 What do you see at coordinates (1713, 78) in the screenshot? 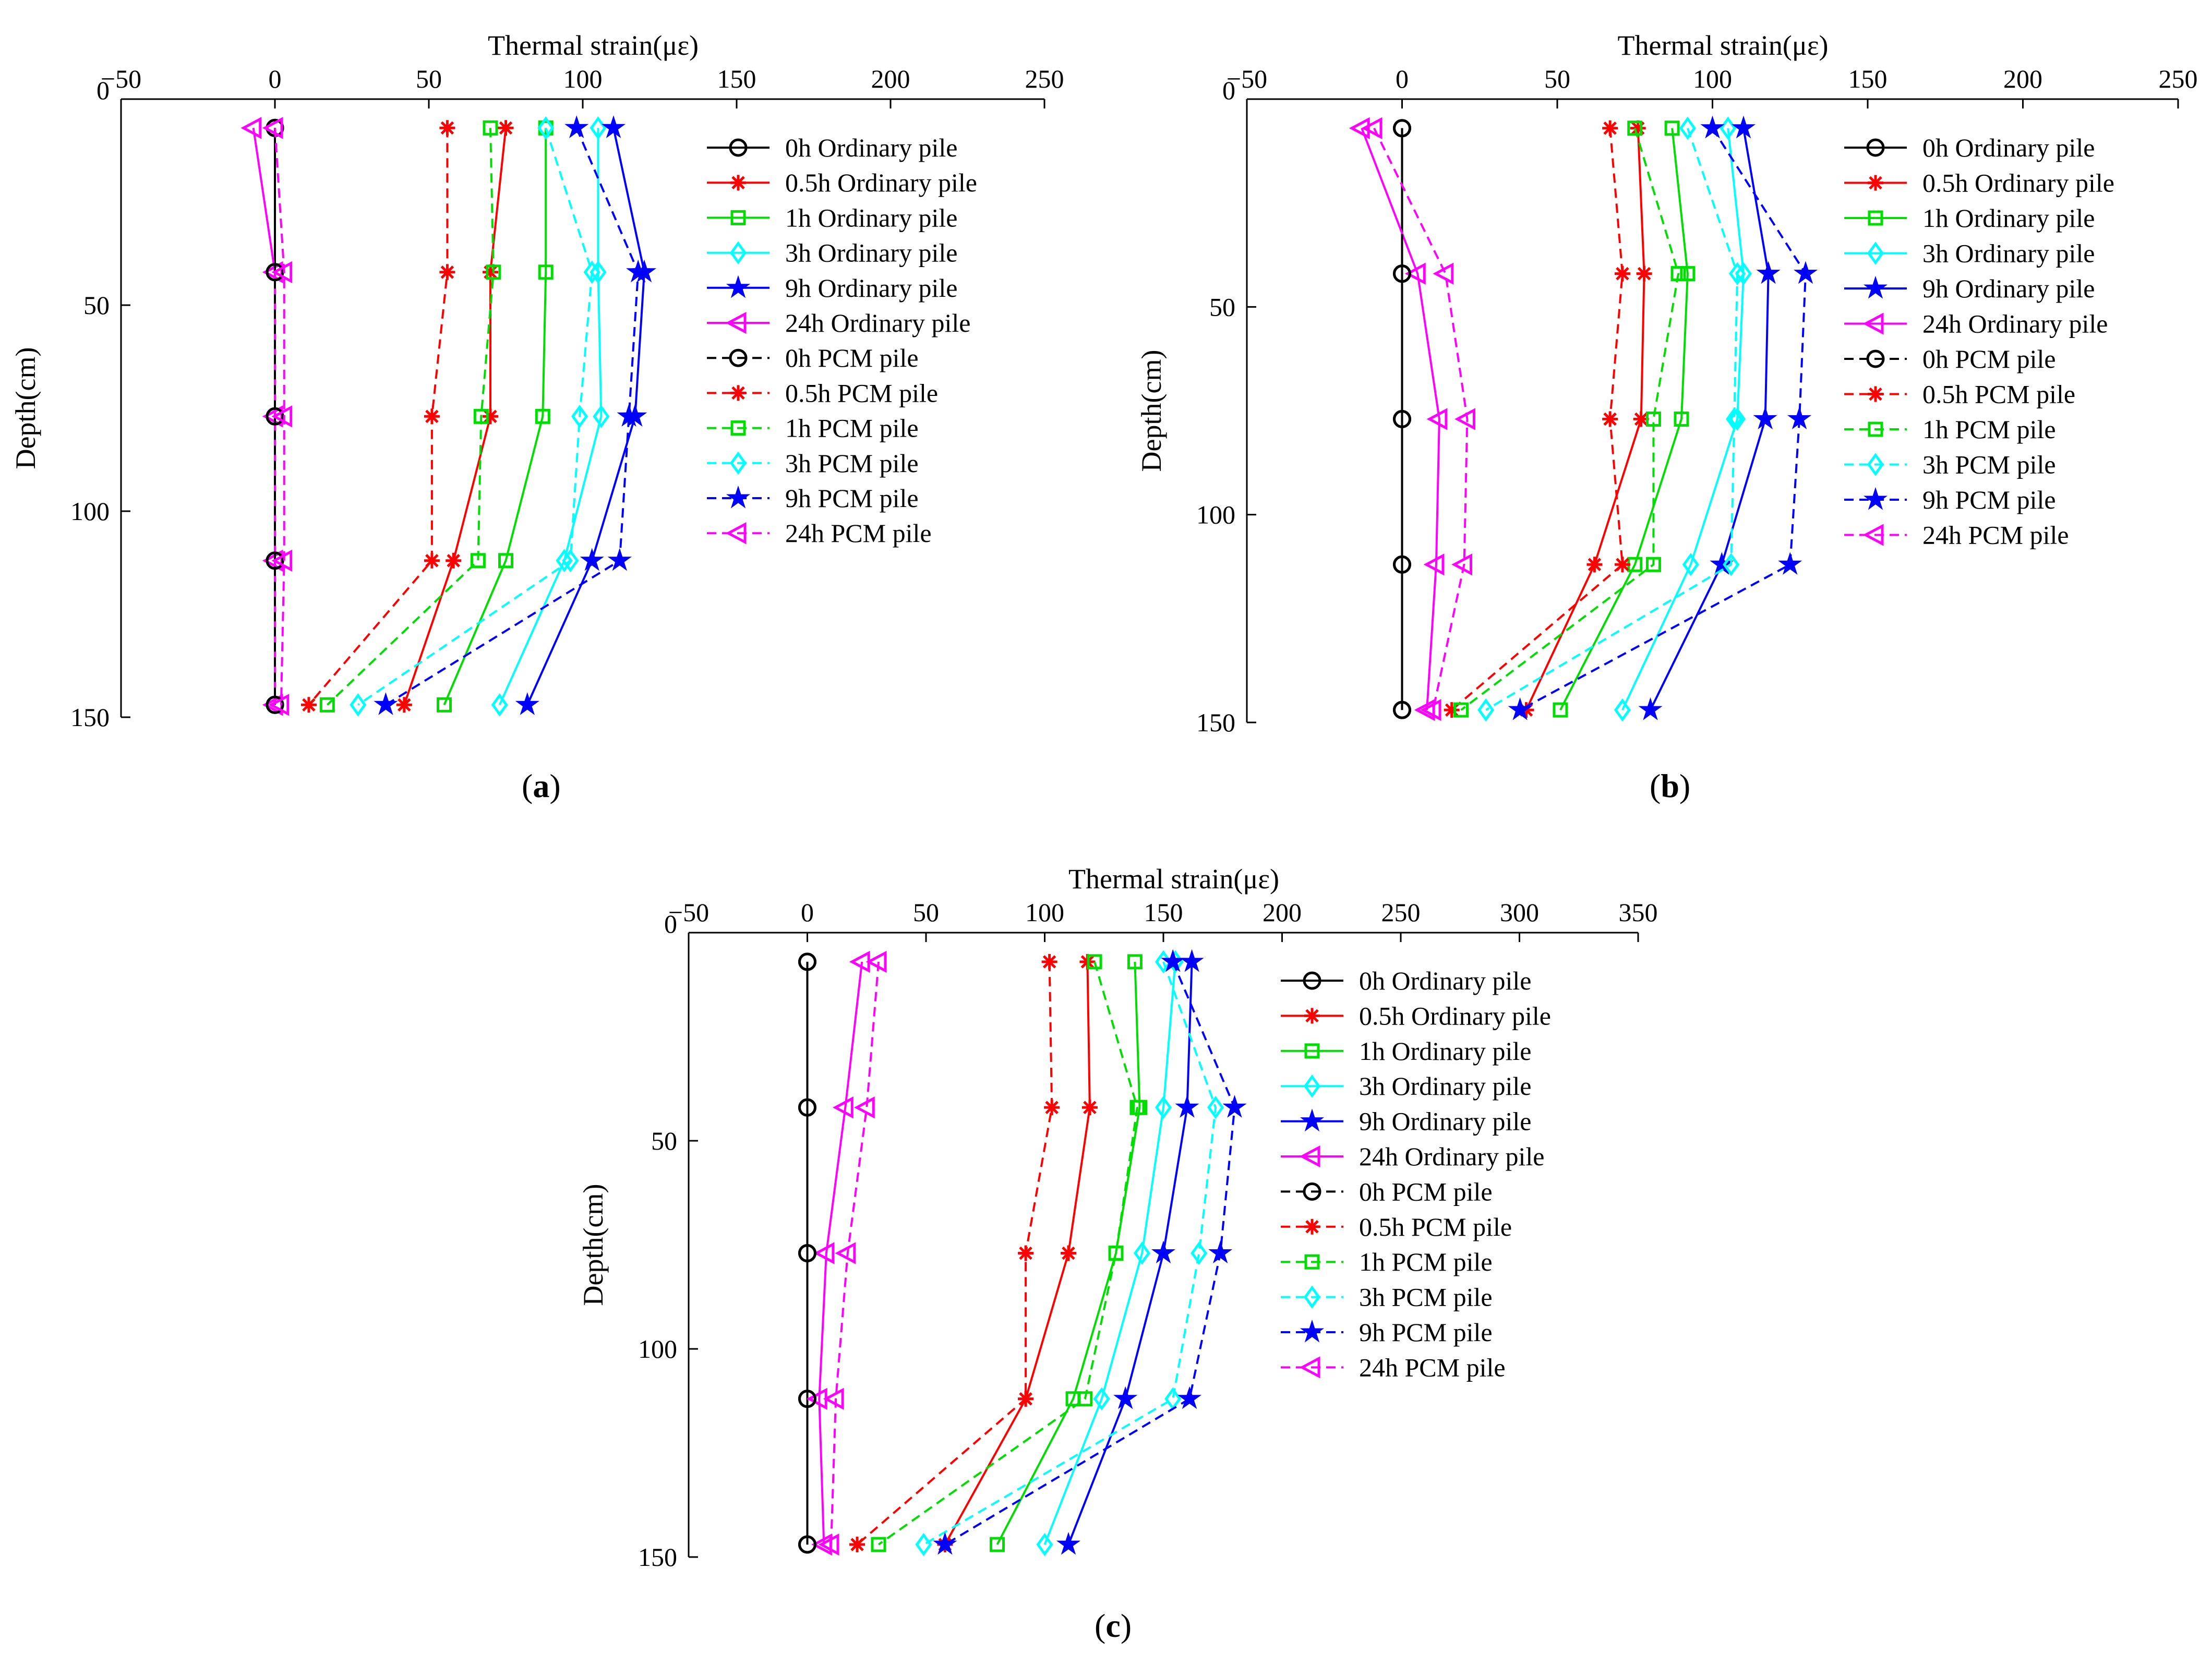
I see `x-tick-label: 100` at bounding box center [1713, 78].